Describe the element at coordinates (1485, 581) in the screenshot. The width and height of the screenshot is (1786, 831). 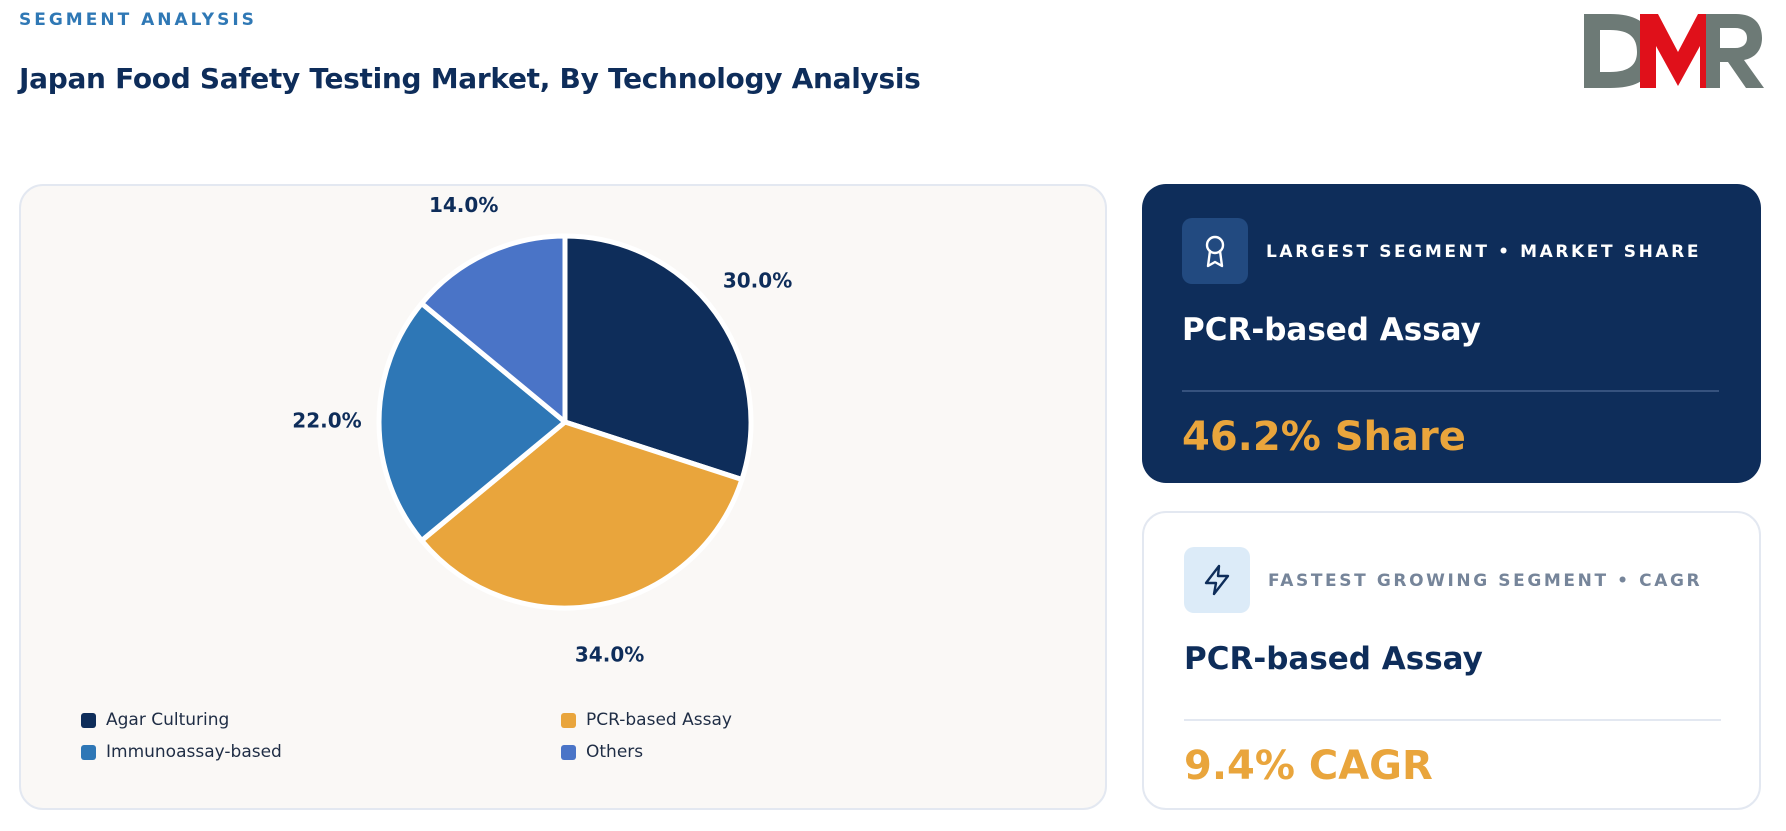
I see `card-caption: FASTEST GROWING SEGMENT • CAGR` at that location.